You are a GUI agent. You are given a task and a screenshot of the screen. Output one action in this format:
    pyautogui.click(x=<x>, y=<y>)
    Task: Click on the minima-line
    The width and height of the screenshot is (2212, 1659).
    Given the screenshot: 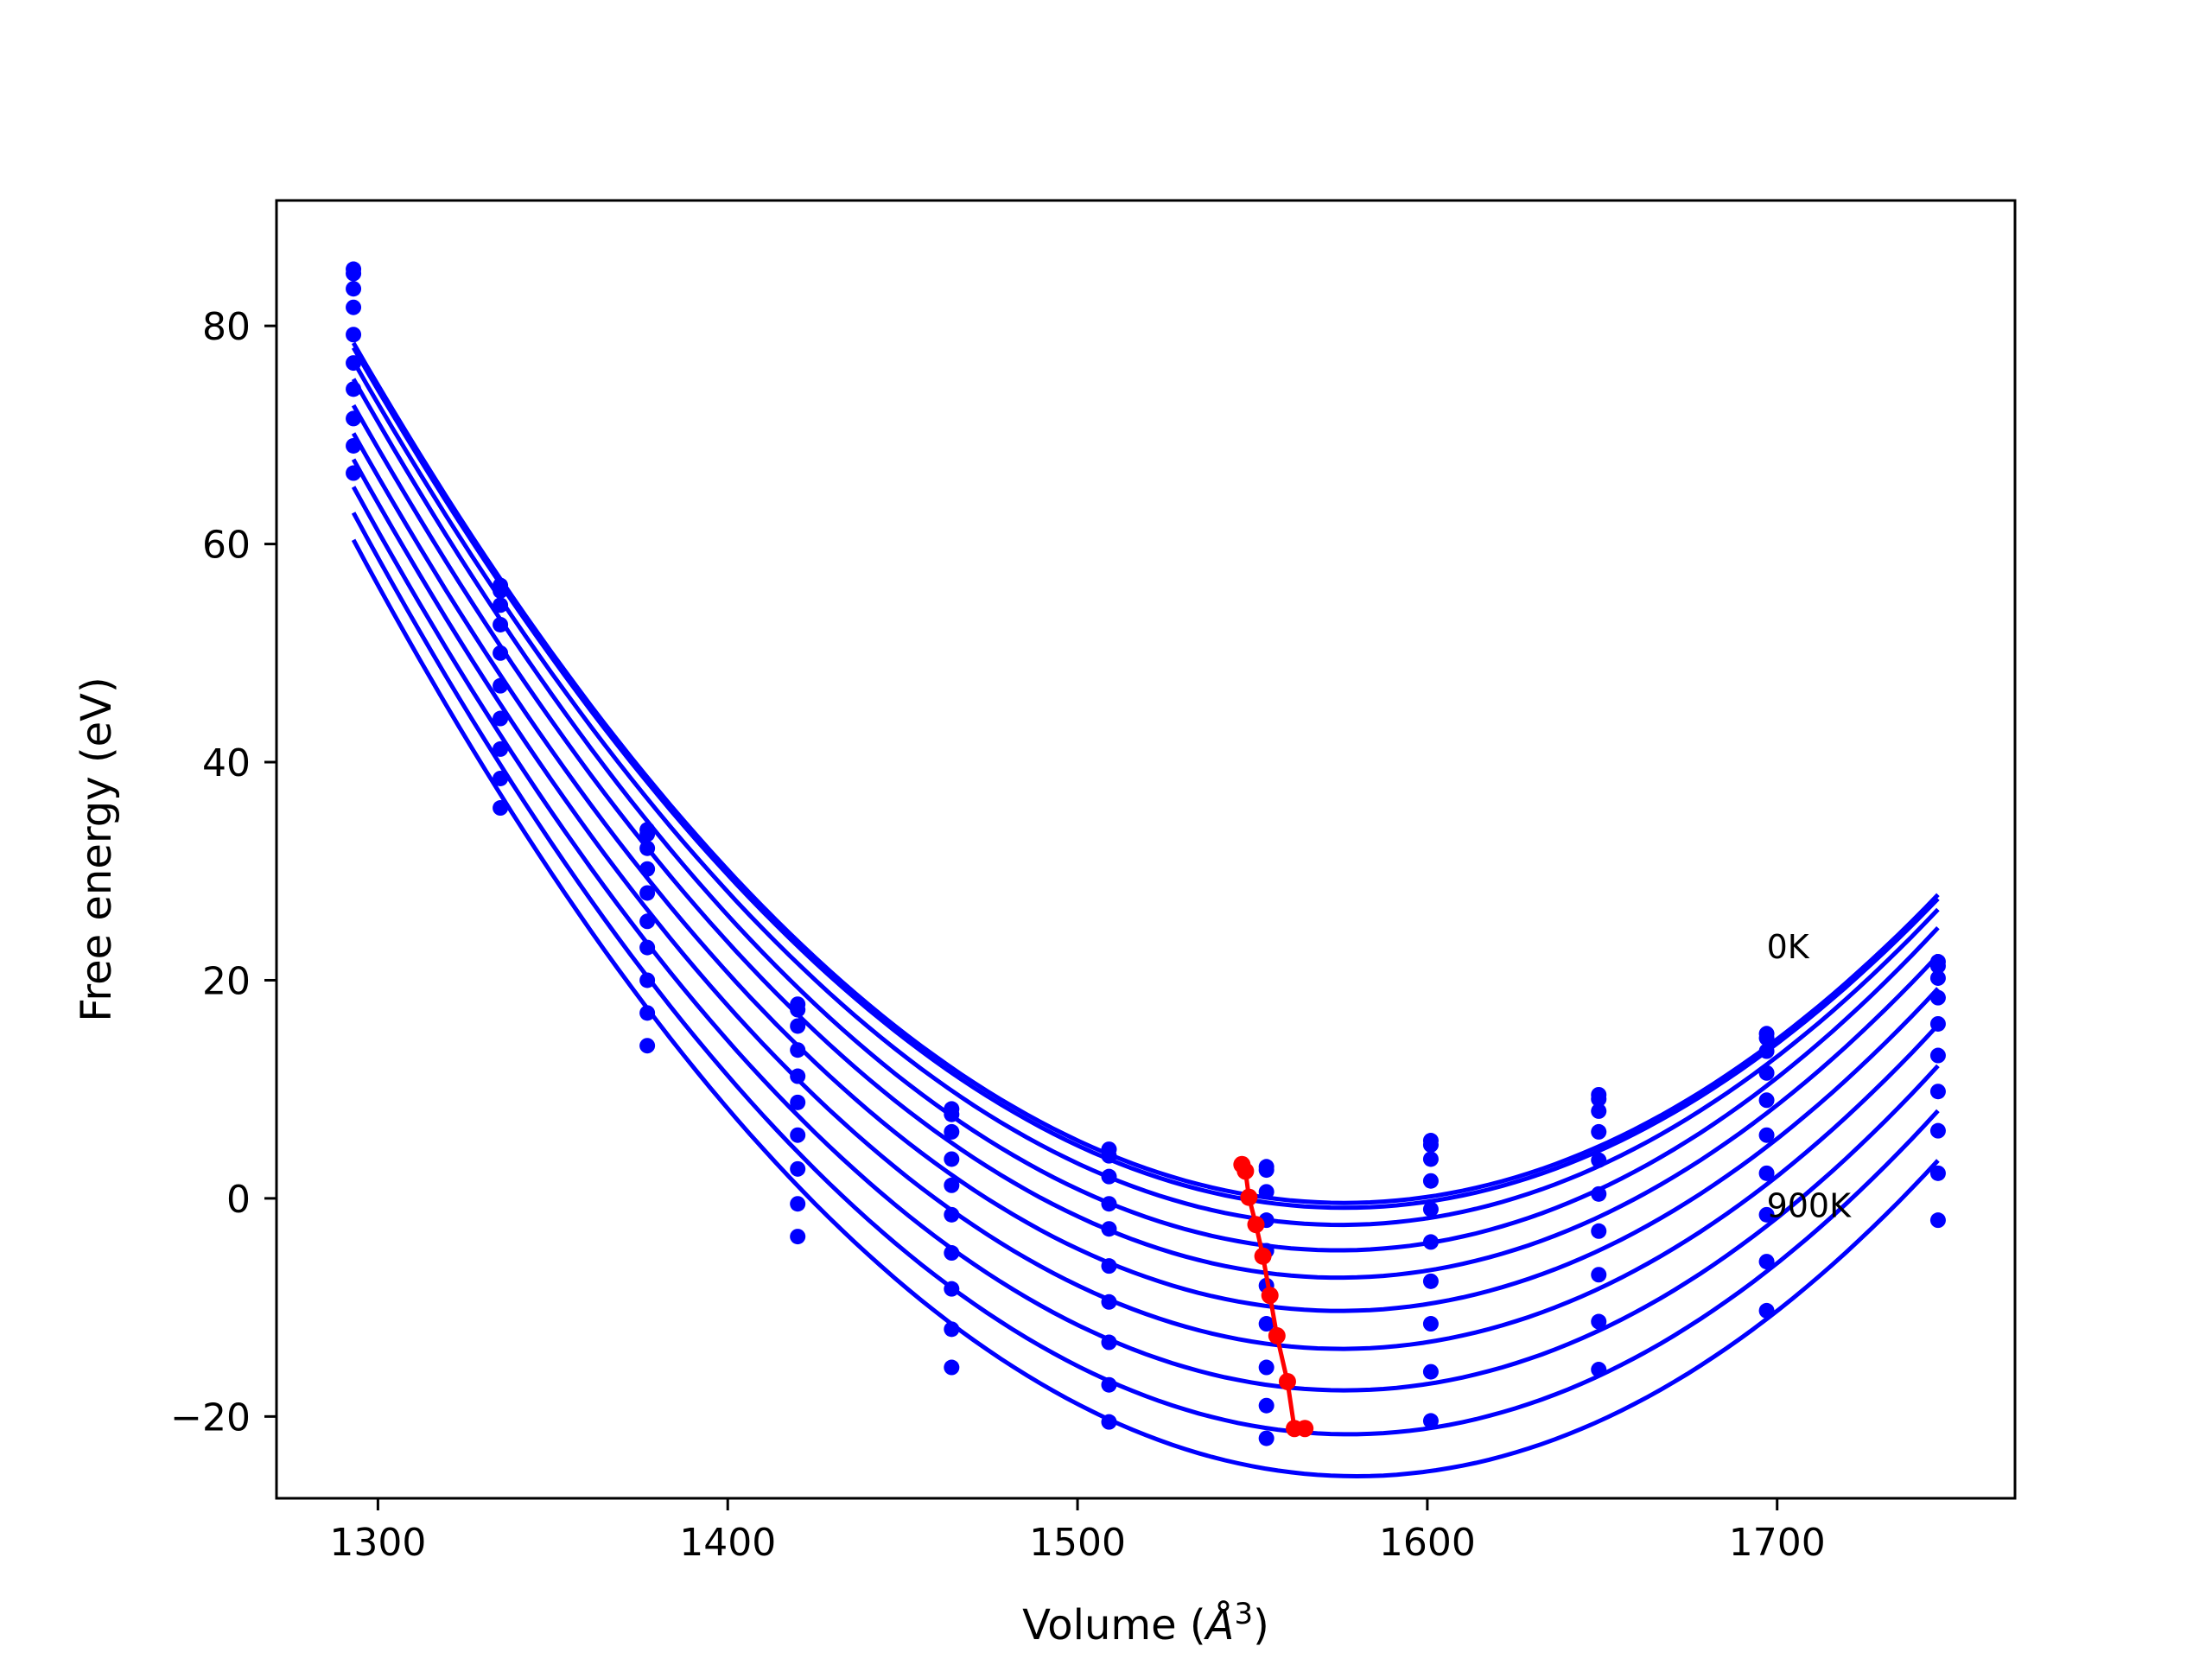 What is the action you would take?
    pyautogui.click(x=1273, y=1297)
    